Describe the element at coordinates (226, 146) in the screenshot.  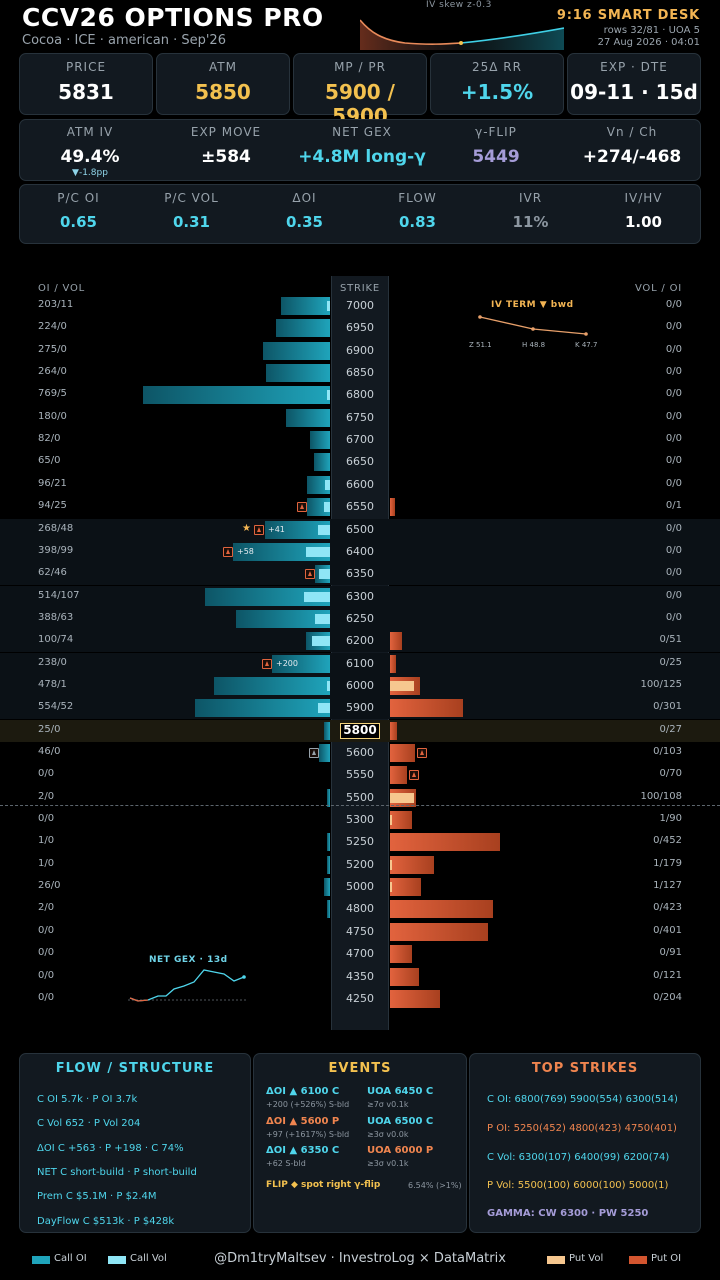
I see `exp-move-stat: EXP MOVE ±584` at that location.